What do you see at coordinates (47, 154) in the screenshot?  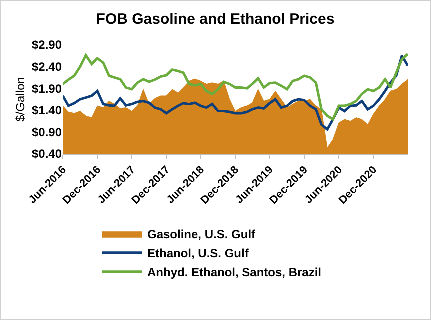 I see `y-tick-label: $0.40` at bounding box center [47, 154].